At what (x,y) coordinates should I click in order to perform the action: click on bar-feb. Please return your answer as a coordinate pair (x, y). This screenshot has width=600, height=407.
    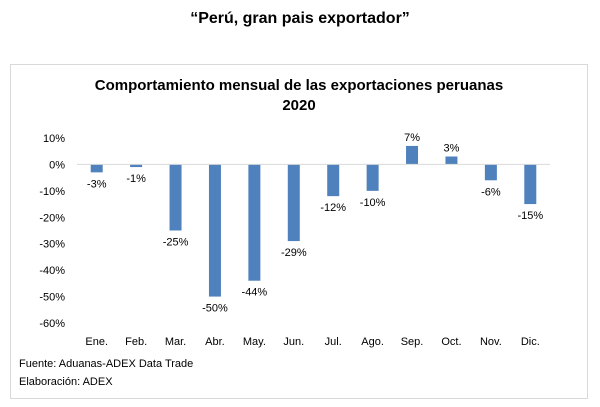
    Looking at the image, I should click on (136, 166).